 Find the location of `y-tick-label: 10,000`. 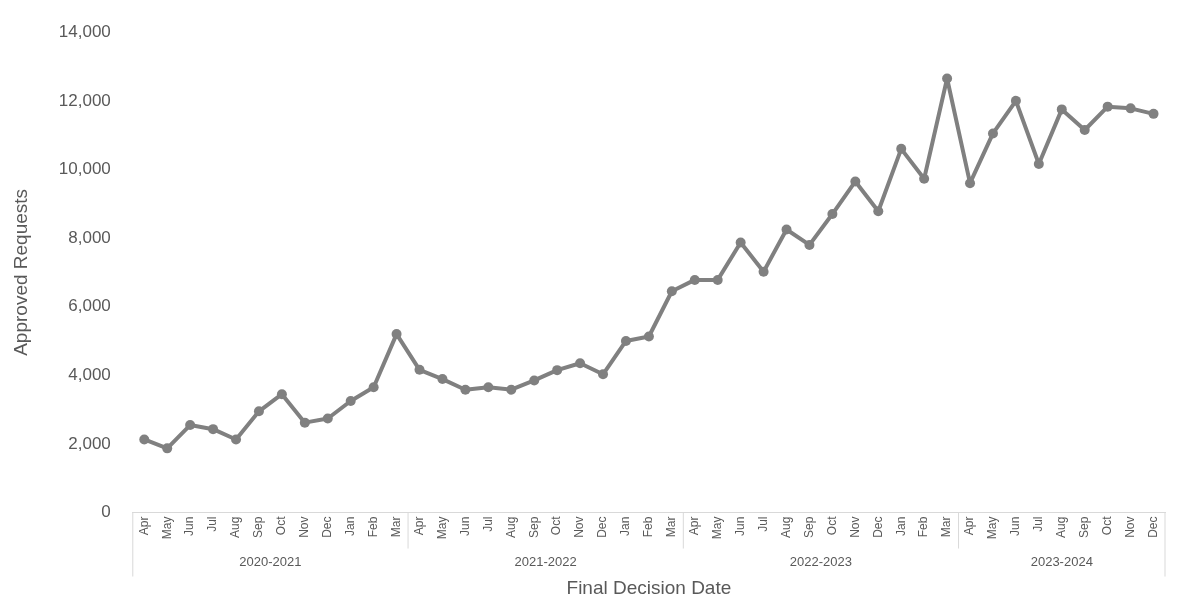

y-tick-label: 10,000 is located at coordinates (84, 169).